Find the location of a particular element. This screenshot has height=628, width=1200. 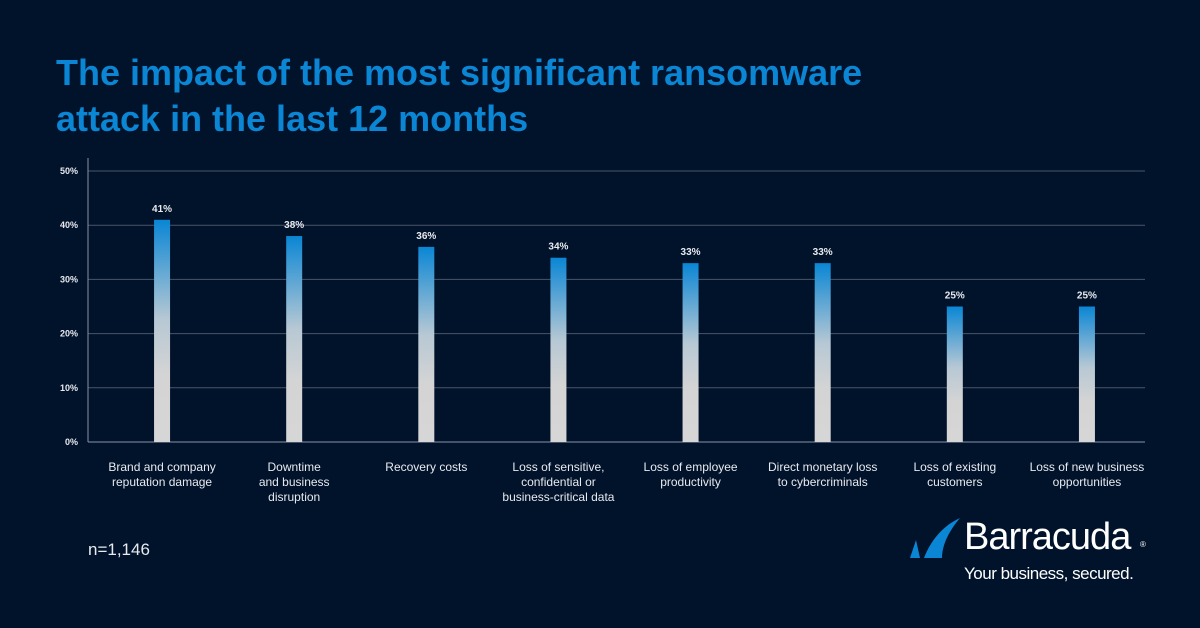

x-category-label: Direct monetary loss to cybercriminals is located at coordinates (823, 475).